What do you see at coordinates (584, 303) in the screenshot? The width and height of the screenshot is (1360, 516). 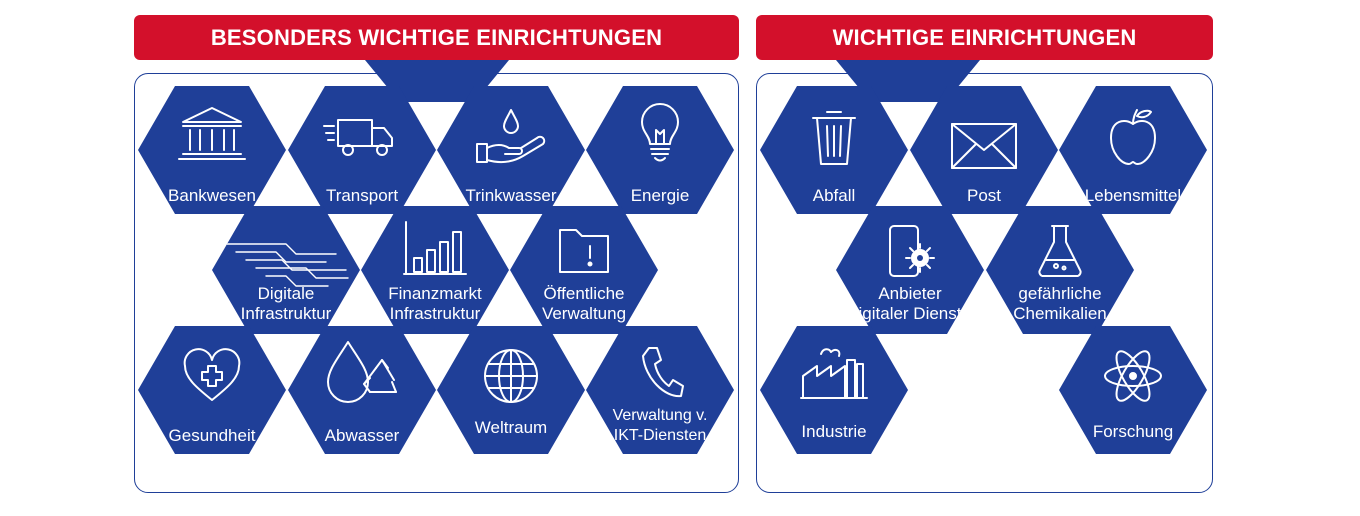 I see `hex-label: Öffentliche Verwaltung` at bounding box center [584, 303].